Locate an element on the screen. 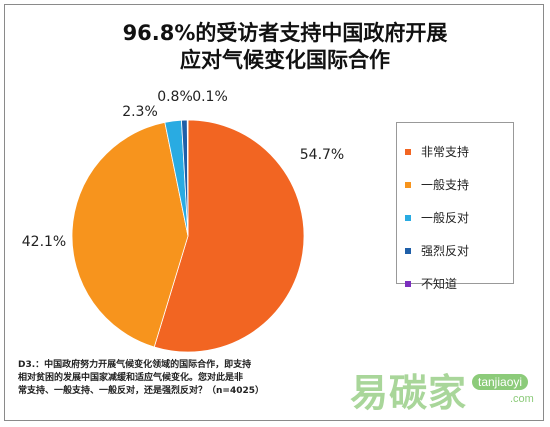  legend-item: 非常支持 is located at coordinates (459, 151).